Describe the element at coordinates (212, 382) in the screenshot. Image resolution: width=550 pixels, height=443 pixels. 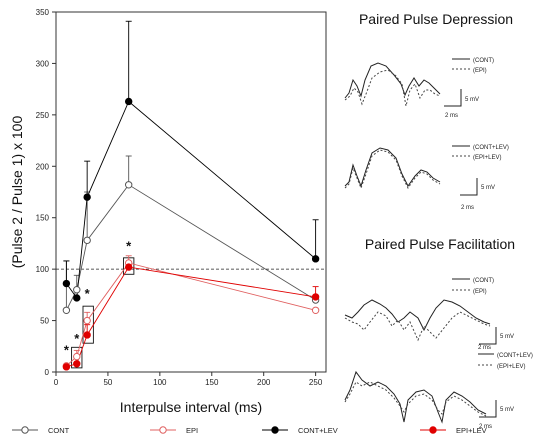
I see `x-tick-label: 150` at that location.